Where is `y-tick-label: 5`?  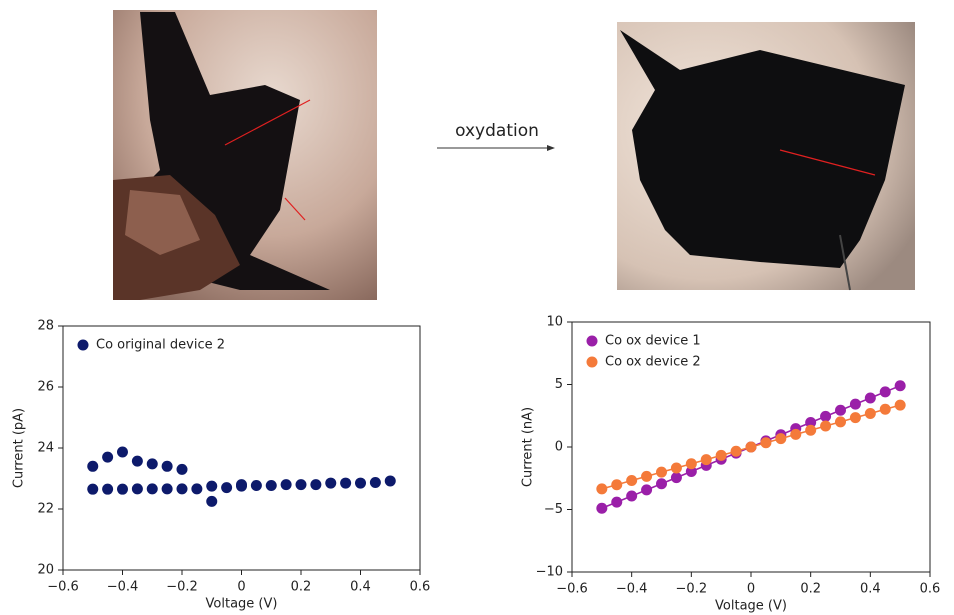
y-tick-label: 5 is located at coordinates (559, 384).